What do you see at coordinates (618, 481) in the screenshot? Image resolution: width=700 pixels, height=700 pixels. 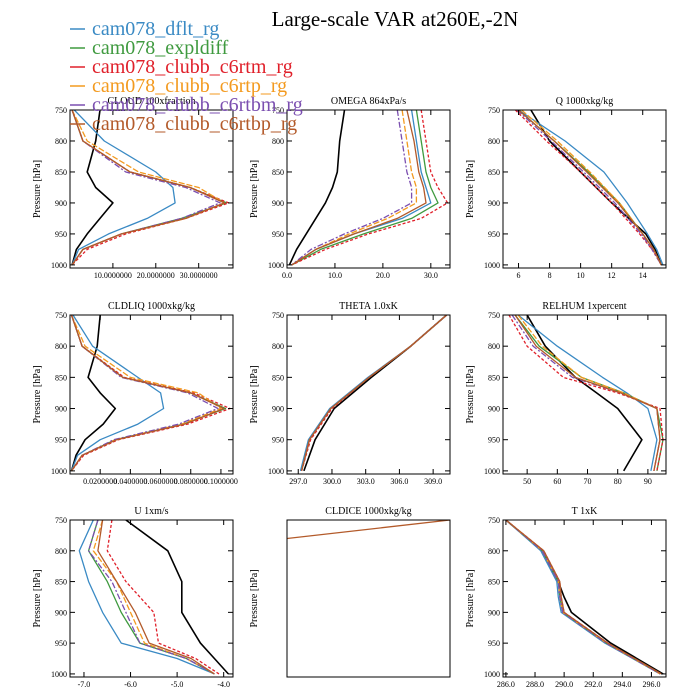 I see `x-tick-label: 80` at bounding box center [618, 481].